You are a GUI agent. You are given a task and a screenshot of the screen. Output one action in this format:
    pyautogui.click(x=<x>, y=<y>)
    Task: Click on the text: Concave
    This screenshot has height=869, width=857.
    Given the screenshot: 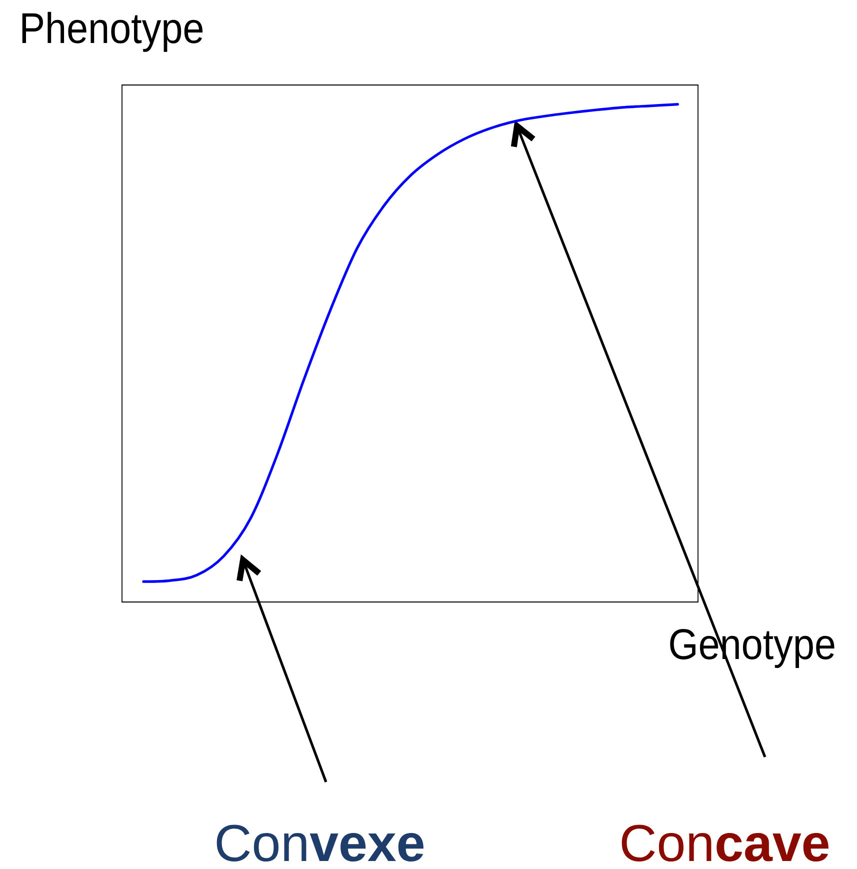 What is the action you would take?
    pyautogui.click(x=725, y=843)
    